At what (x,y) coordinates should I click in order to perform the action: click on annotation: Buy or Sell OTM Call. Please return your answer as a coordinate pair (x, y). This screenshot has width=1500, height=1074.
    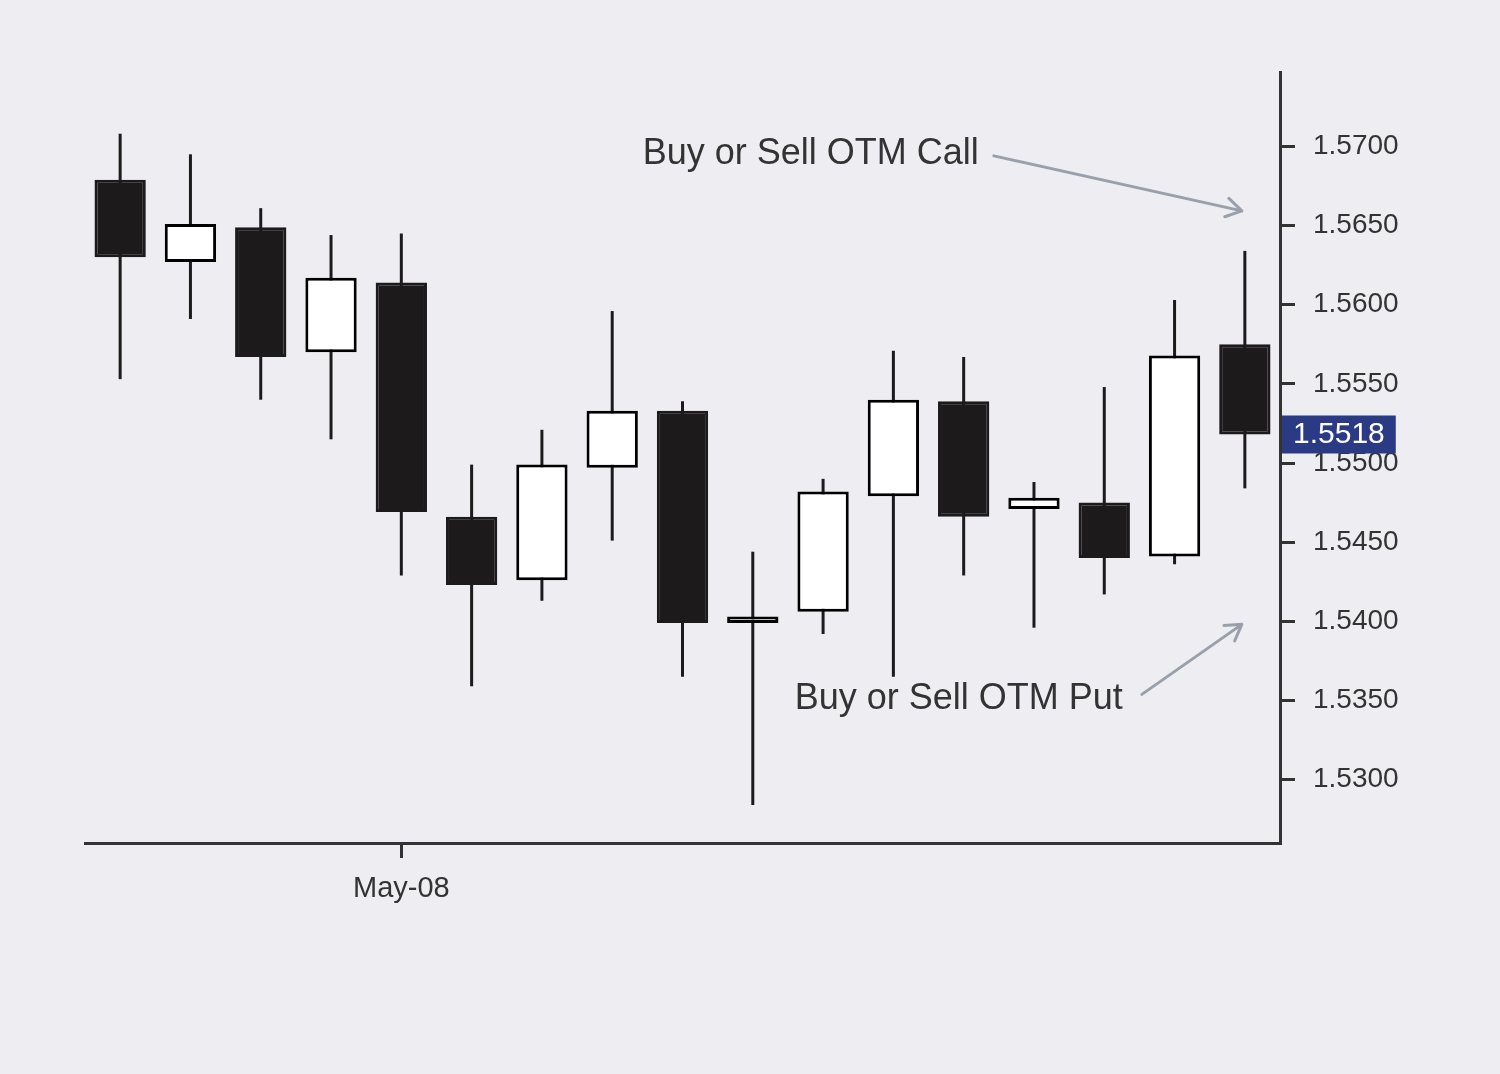
    Looking at the image, I should click on (810, 151).